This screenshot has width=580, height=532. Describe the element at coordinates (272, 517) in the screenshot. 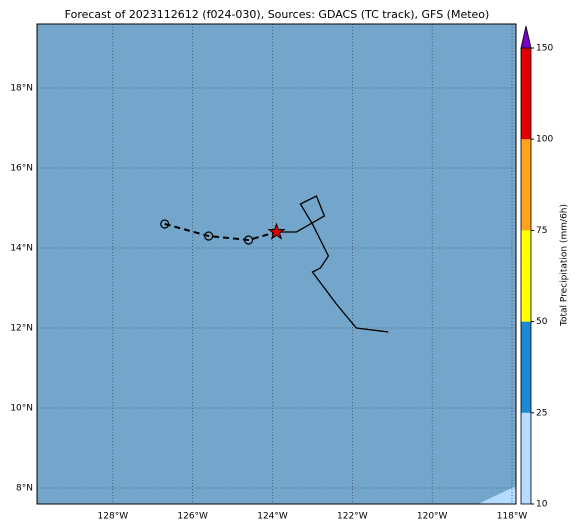

I see `x-tick-label: 124°W` at that location.